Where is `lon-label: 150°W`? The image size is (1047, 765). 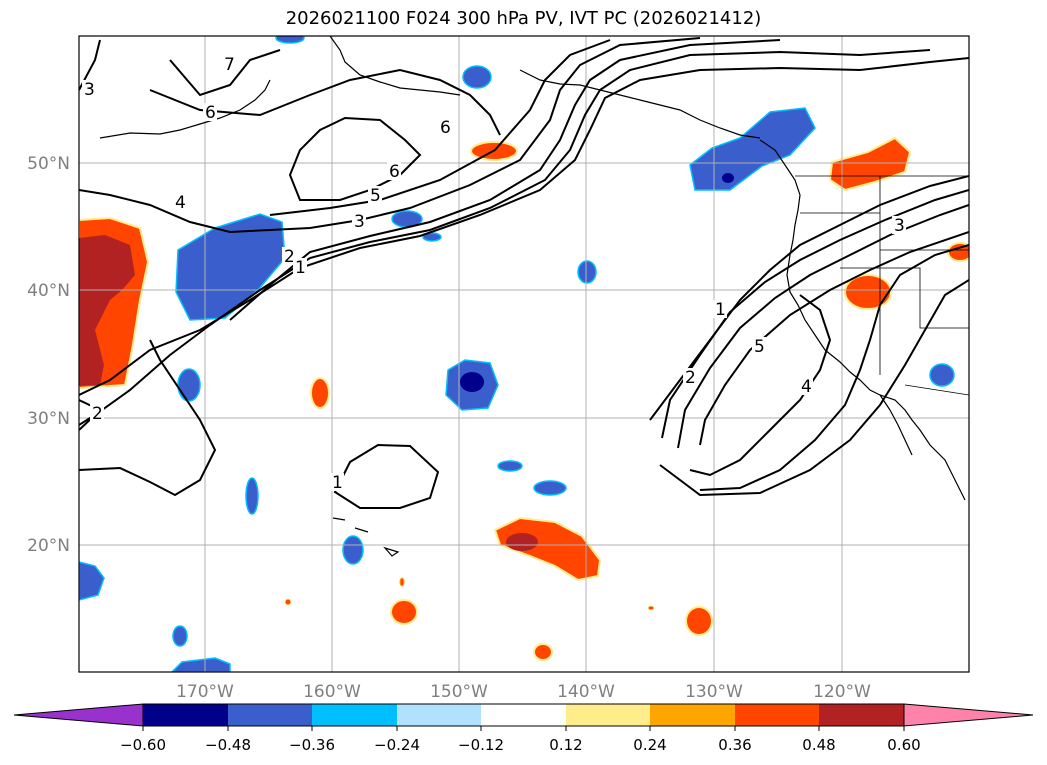
lon-label: 150°W is located at coordinates (459, 692).